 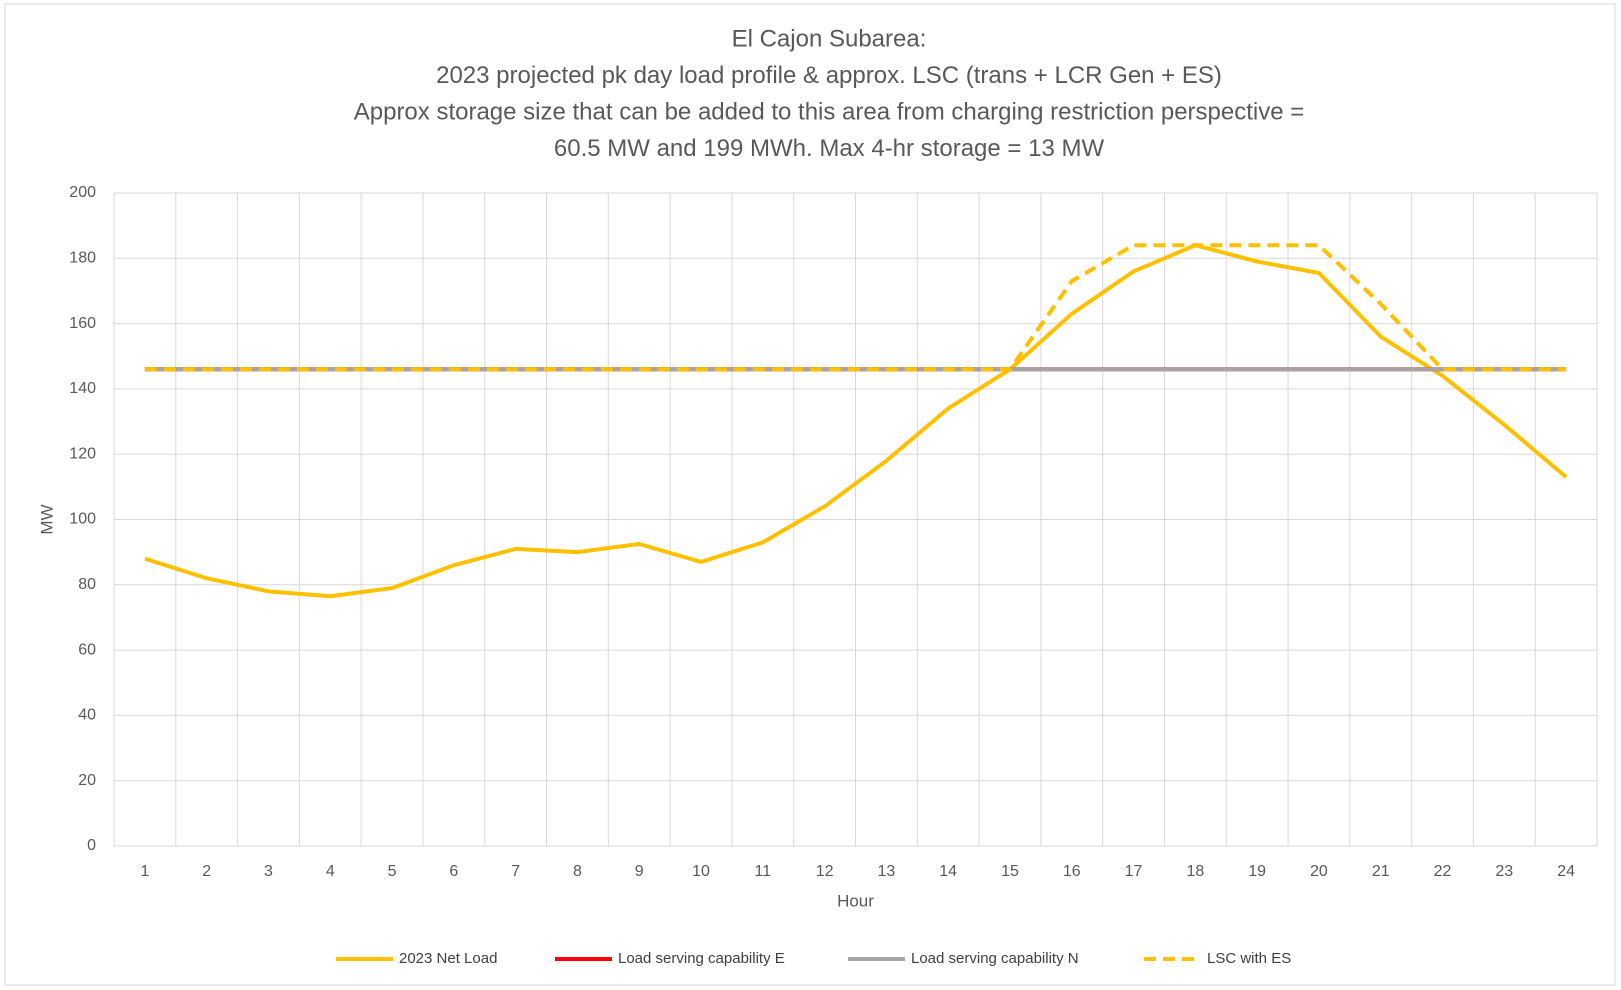 What do you see at coordinates (392, 871) in the screenshot?
I see `x-tick-label: 5` at bounding box center [392, 871].